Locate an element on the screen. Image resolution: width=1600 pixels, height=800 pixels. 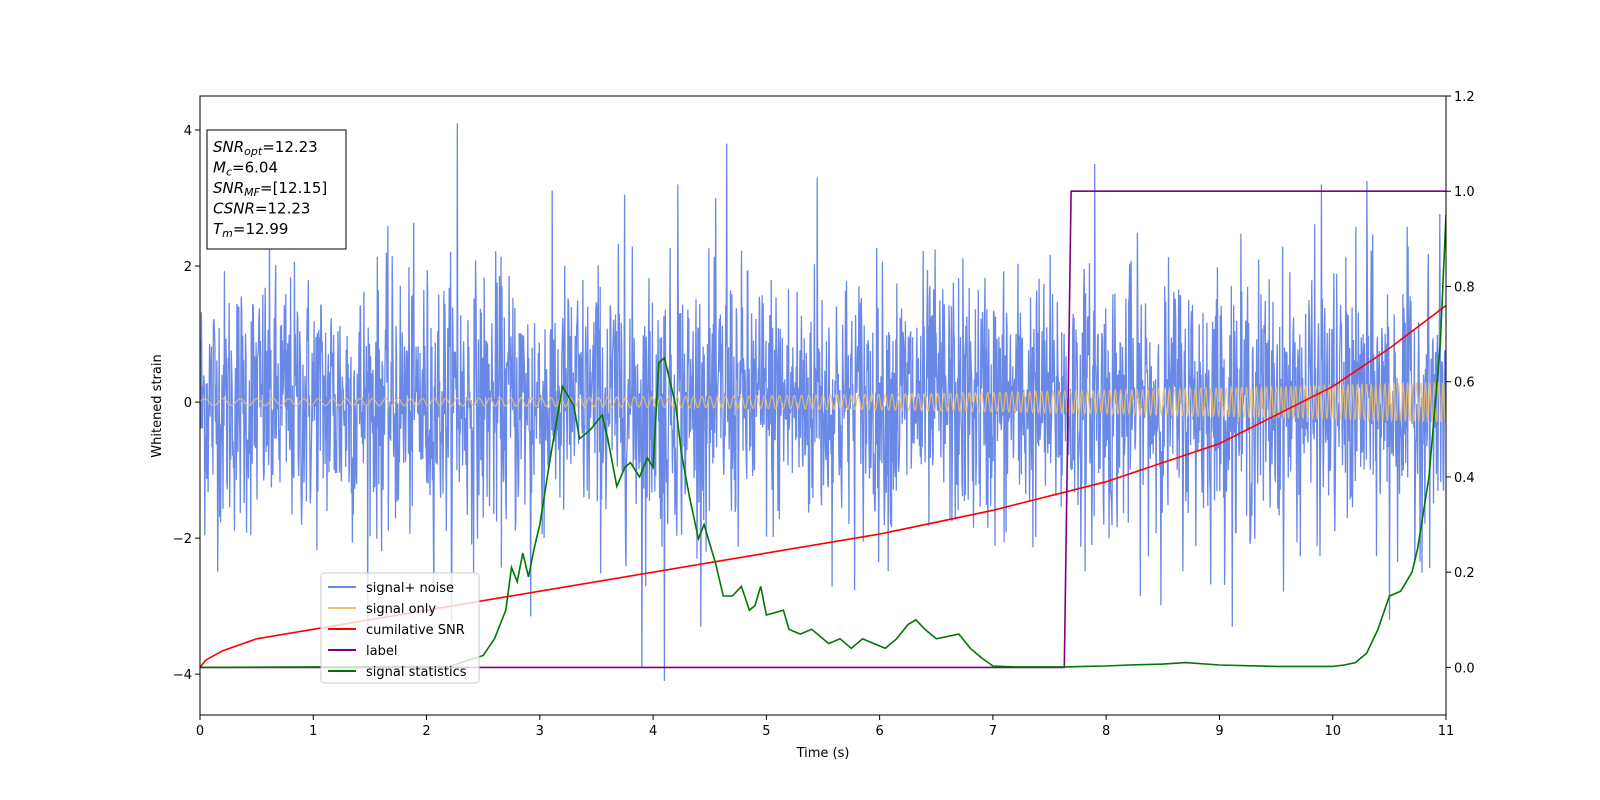
x-axis-label: Time (s) is located at coordinates (823, 753).